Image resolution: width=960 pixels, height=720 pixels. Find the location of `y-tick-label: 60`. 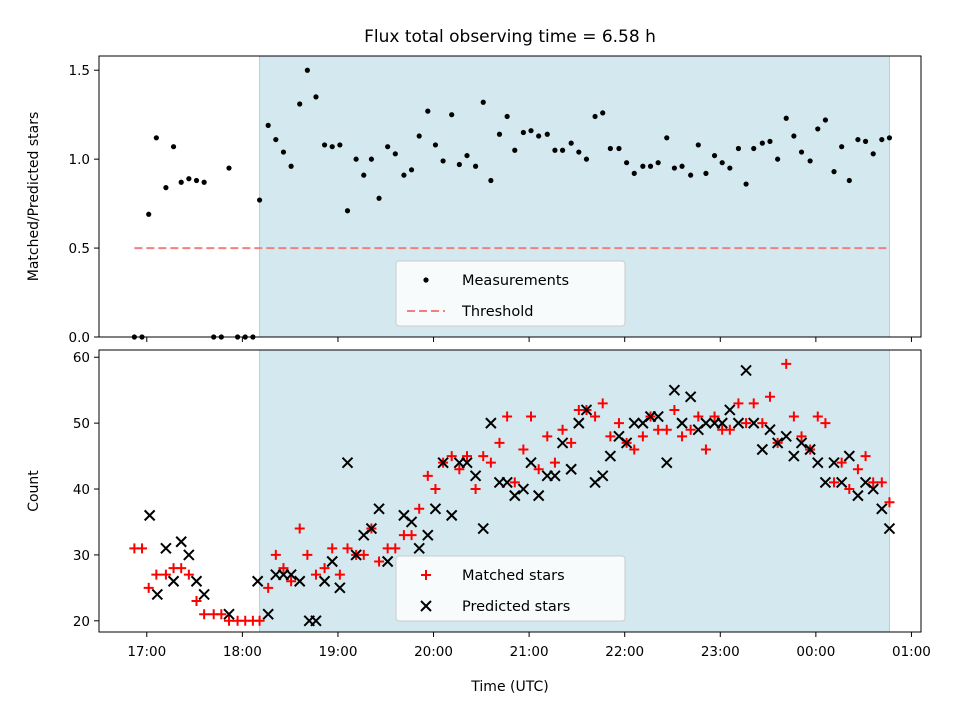

y-tick-label: 60 is located at coordinates (81, 358).